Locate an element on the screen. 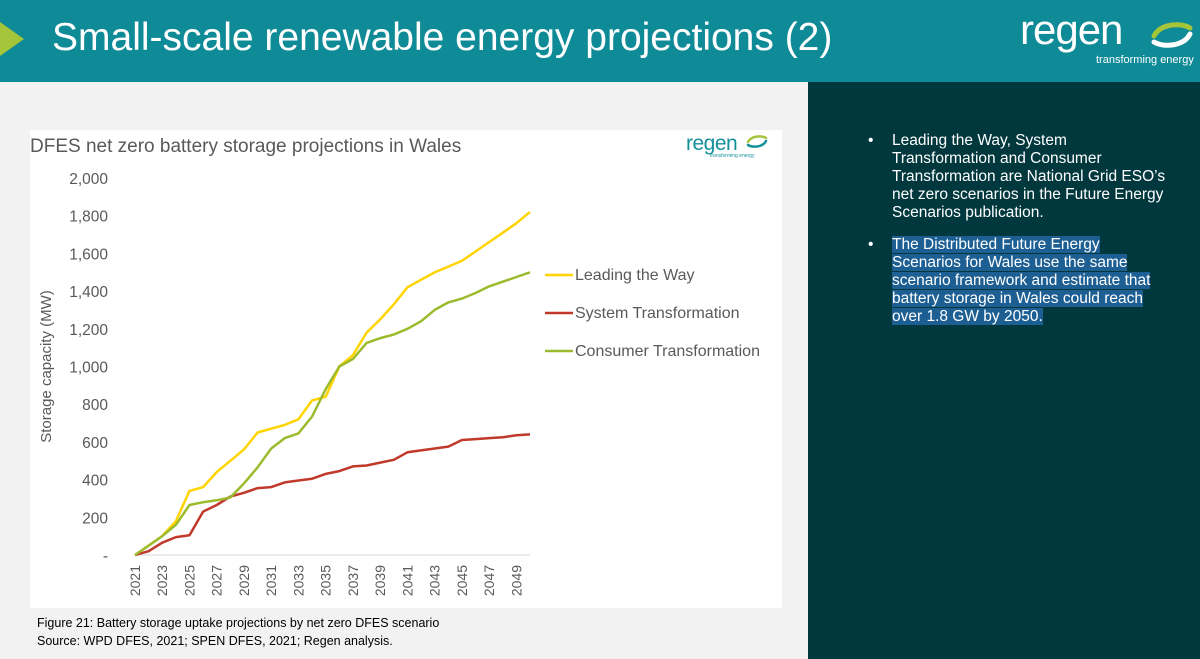 The height and width of the screenshot is (659, 1200). chart-logo-swirl-icon is located at coordinates (757, 141).